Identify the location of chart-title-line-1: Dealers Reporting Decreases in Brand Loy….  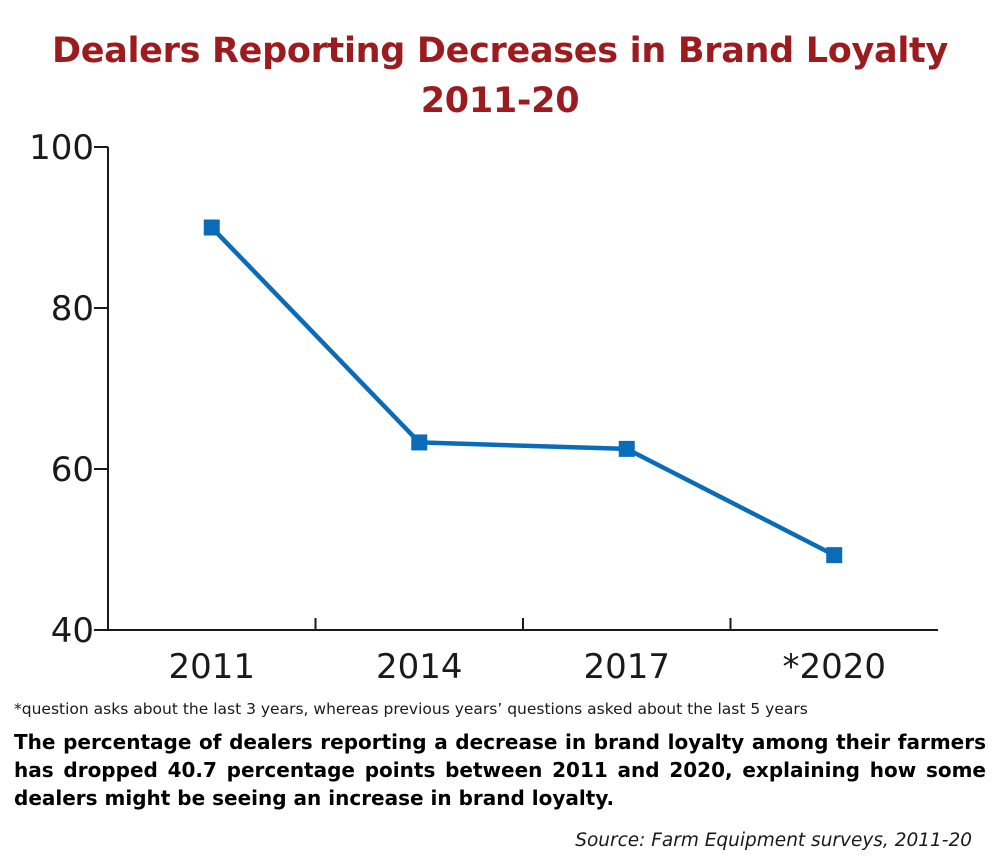
(500, 51).